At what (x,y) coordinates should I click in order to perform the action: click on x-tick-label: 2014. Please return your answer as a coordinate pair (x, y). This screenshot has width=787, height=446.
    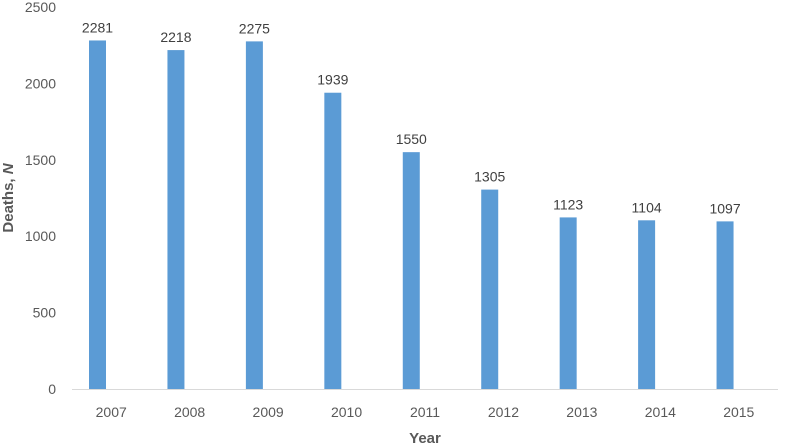
    Looking at the image, I should click on (660, 412).